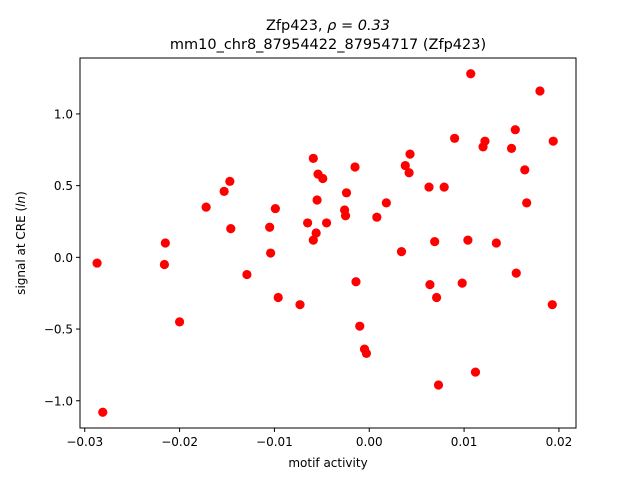 The height and width of the screenshot is (480, 640). What do you see at coordinates (369, 442) in the screenshot?
I see `x-tick-label: 0.00` at bounding box center [369, 442].